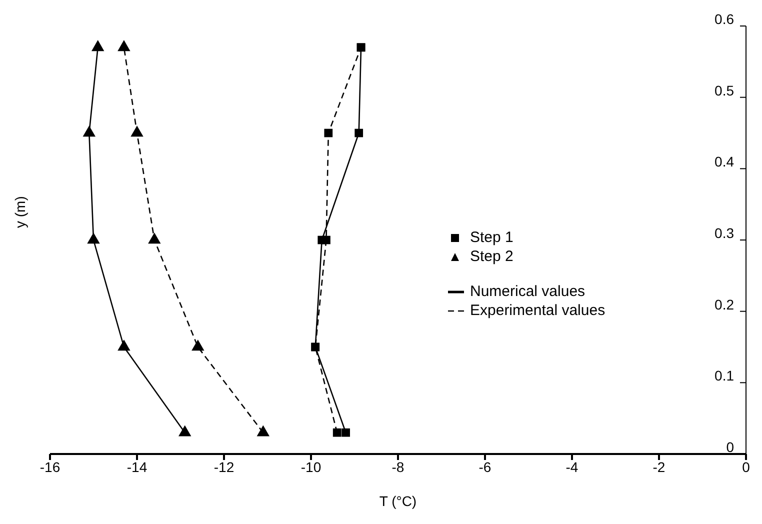 This screenshot has height=524, width=762. I want to click on x-tick-label: -4, so click(572, 466).